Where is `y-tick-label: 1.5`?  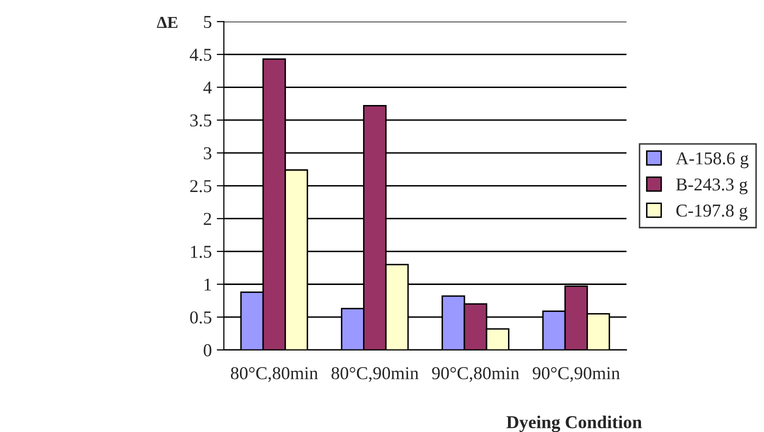 y-tick-label: 1.5 is located at coordinates (201, 252).